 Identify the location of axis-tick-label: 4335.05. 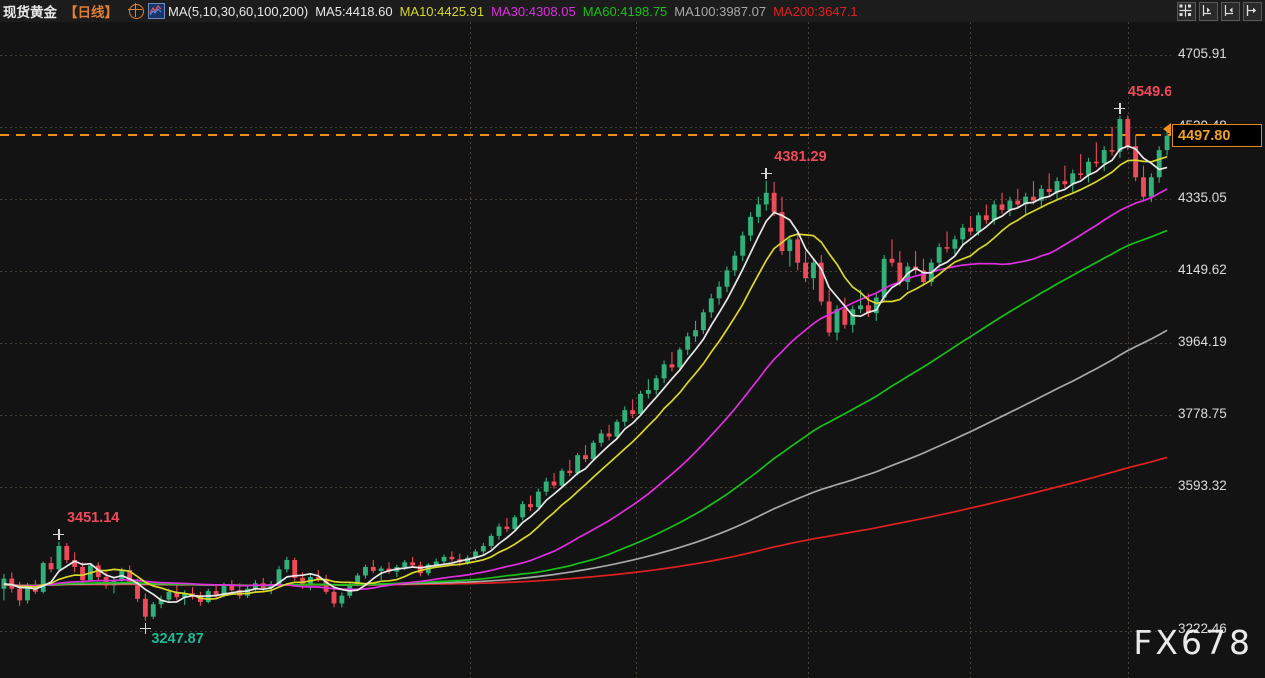
(1202, 197).